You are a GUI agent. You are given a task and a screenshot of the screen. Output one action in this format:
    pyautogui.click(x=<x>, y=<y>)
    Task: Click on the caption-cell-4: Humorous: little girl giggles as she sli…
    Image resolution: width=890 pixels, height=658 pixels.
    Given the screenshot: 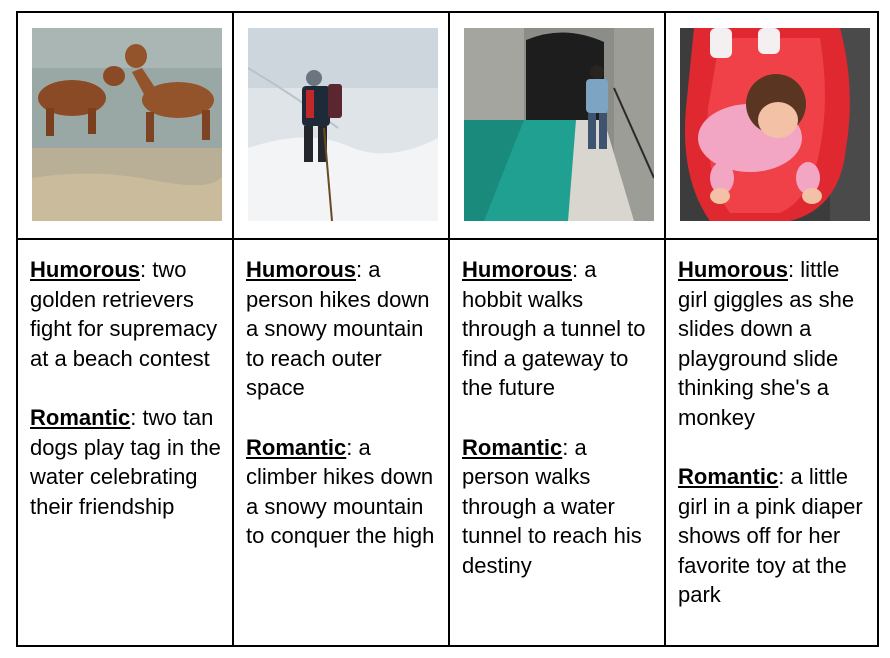 What is the action you would take?
    pyautogui.click(x=771, y=442)
    